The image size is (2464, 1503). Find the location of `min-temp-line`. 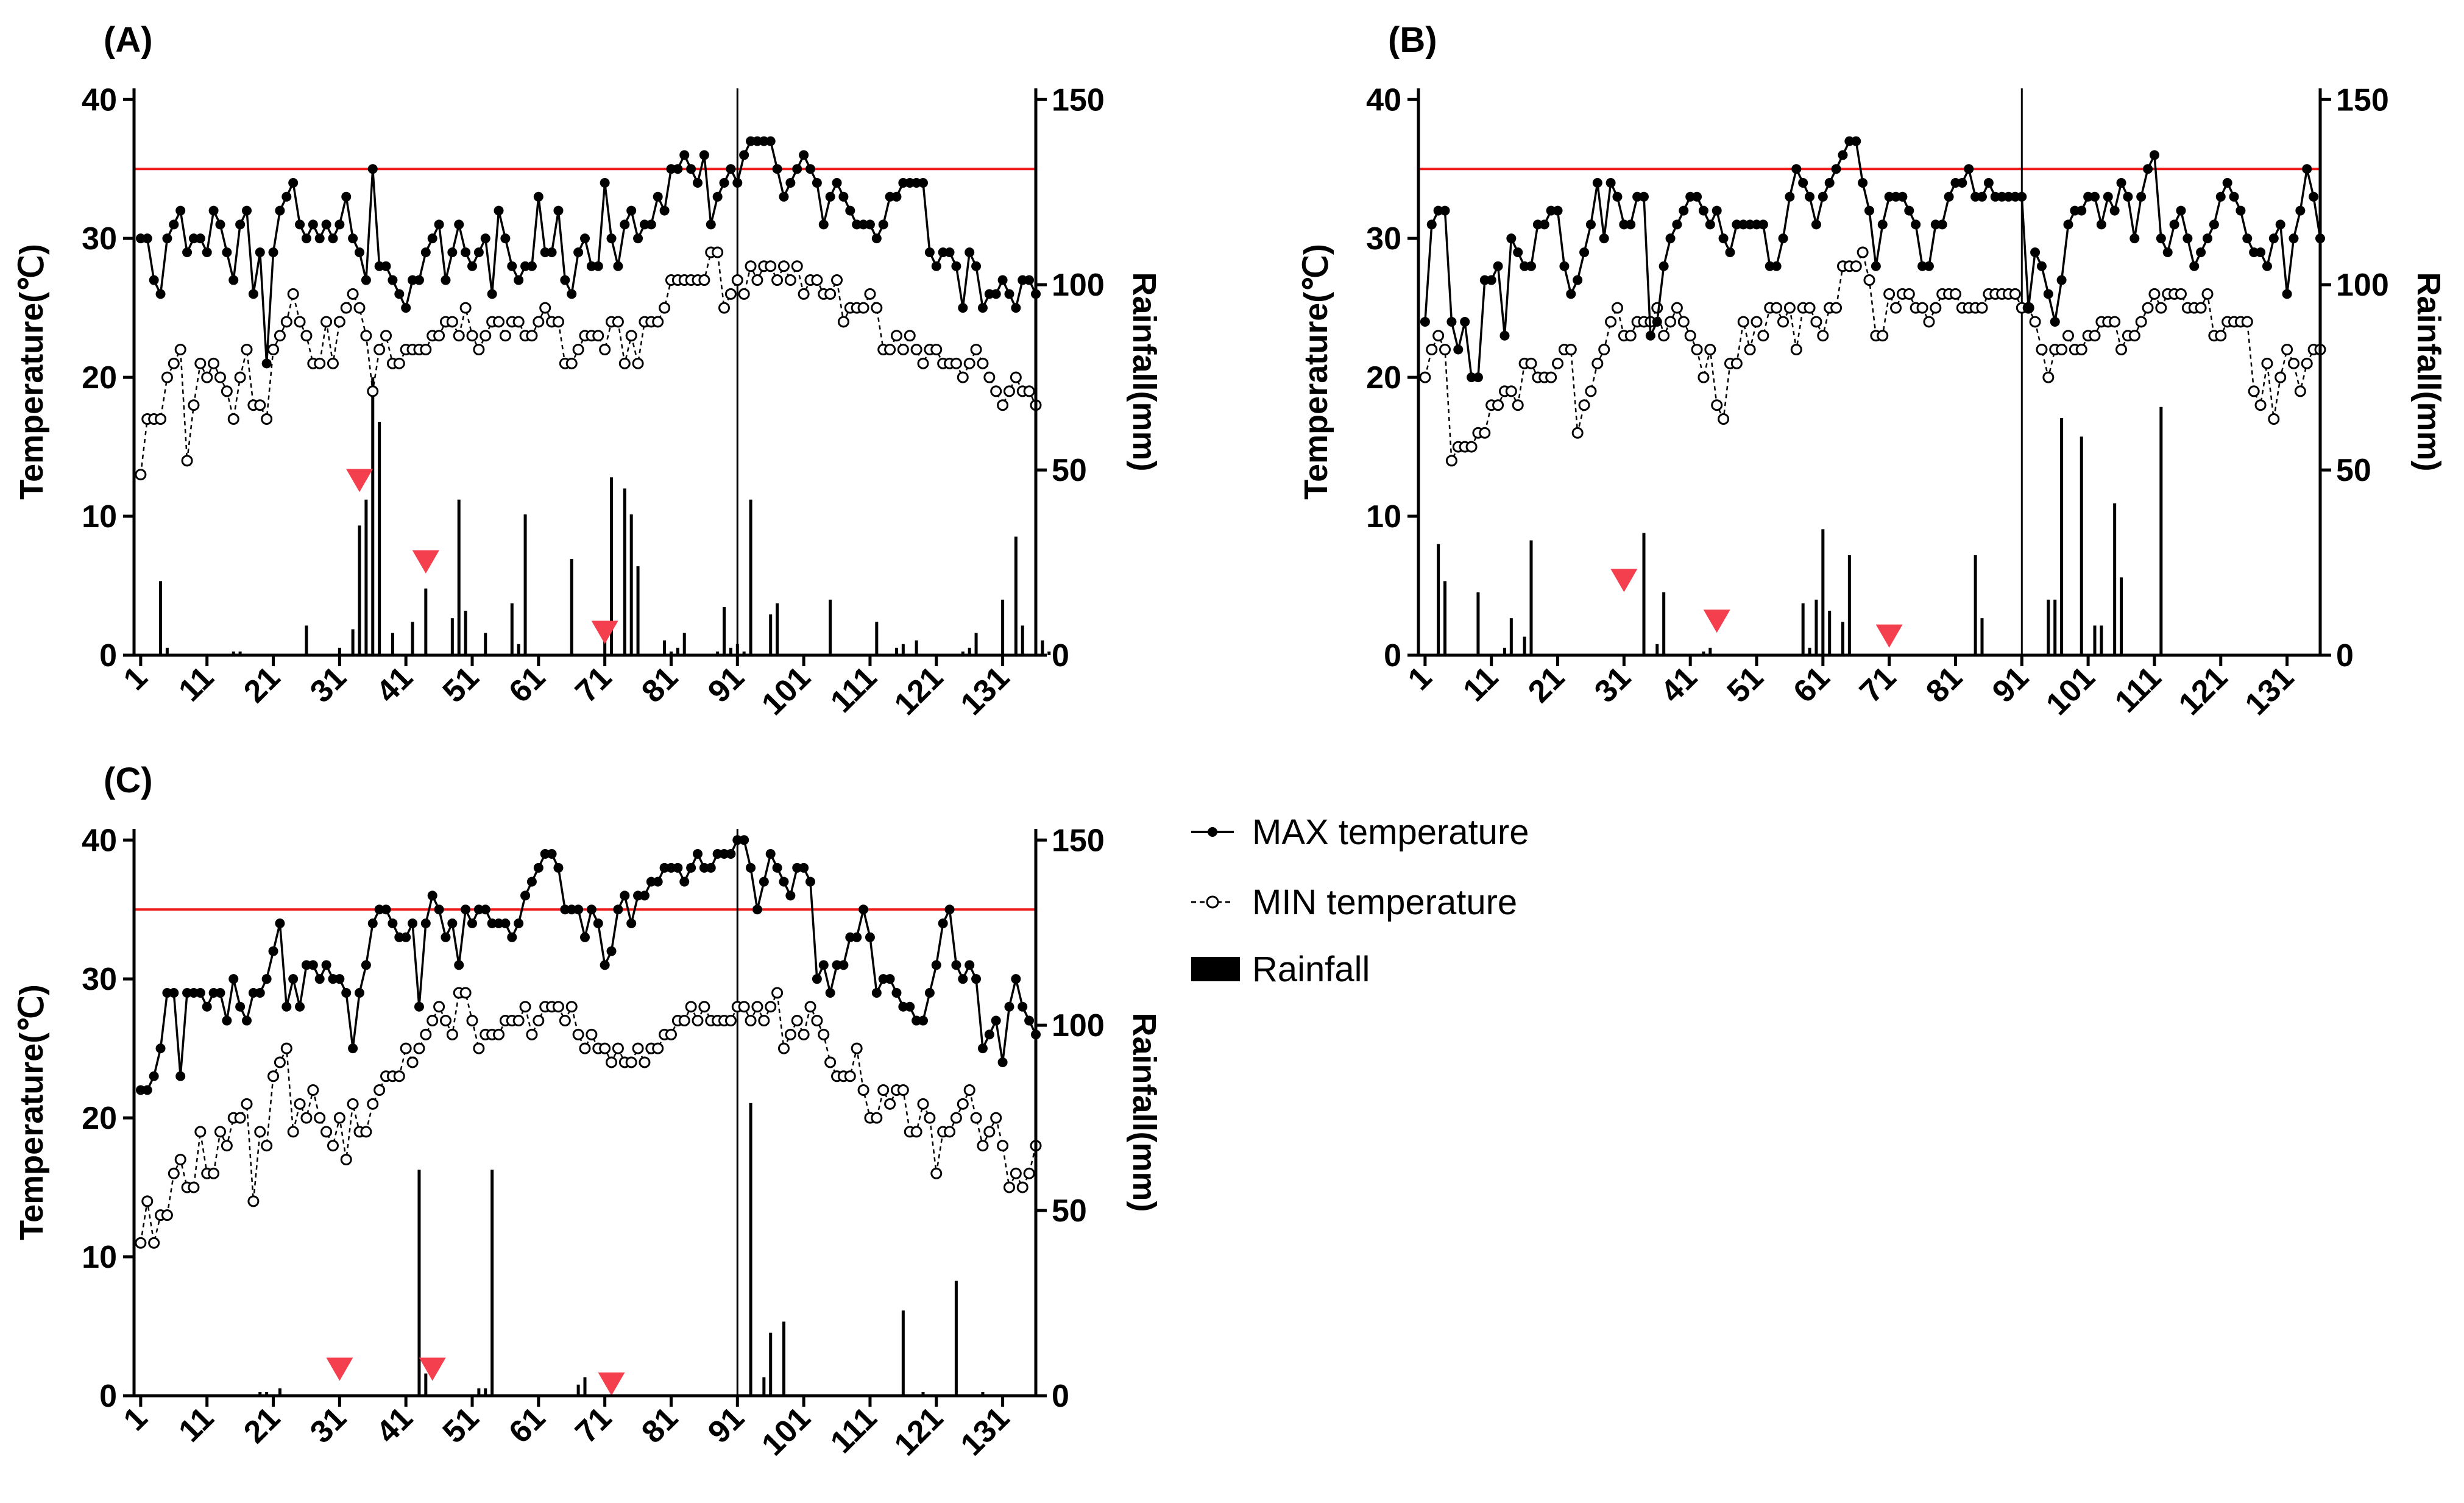

min-temp-line is located at coordinates (588, 363).